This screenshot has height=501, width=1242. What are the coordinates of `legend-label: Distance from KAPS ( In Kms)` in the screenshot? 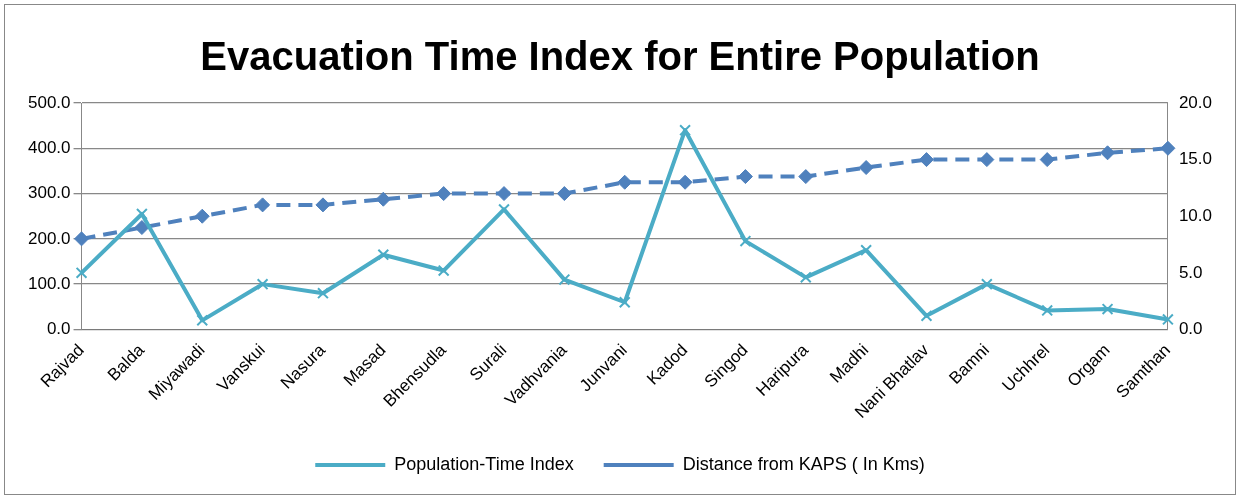 It's located at (803, 463).